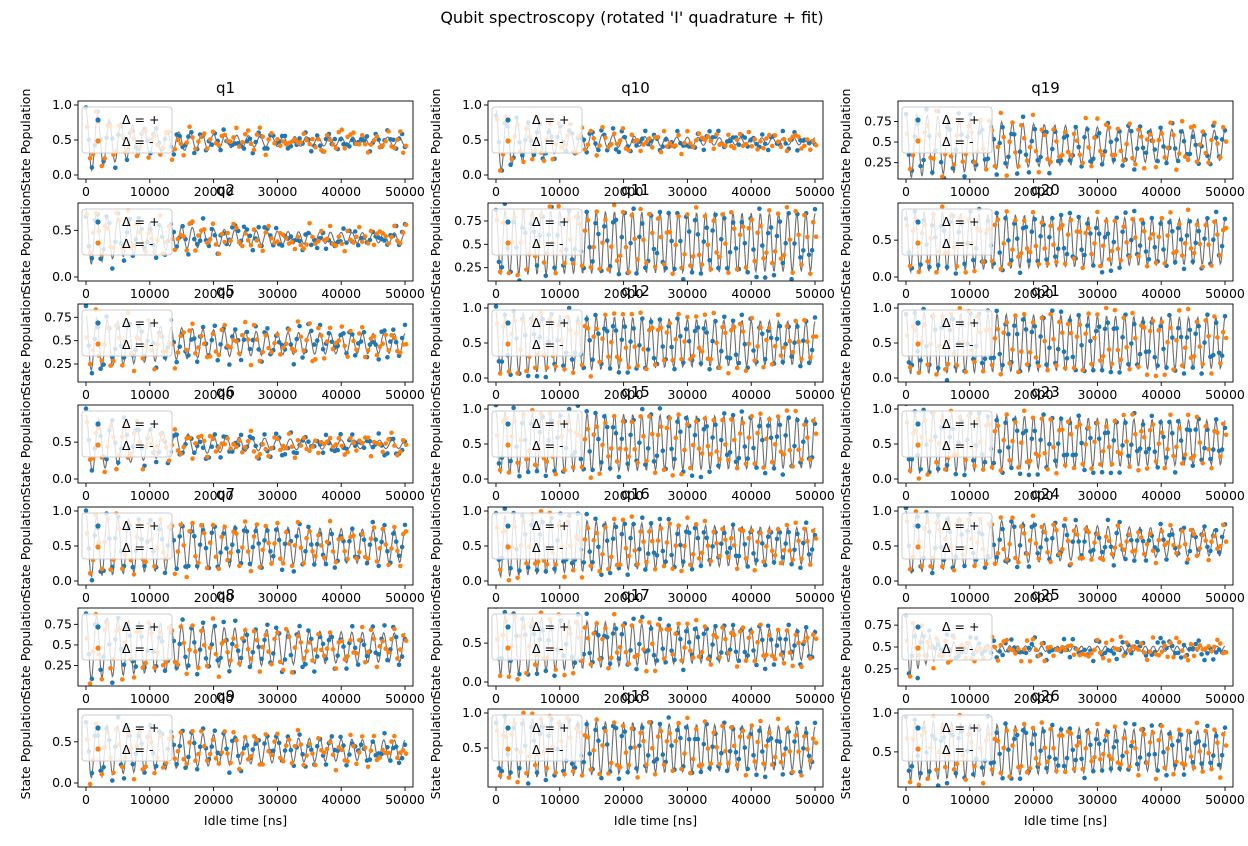 This screenshot has width=1248, height=846. Describe the element at coordinates (918, 648) in the screenshot. I see `legend-marker-minus` at that location.